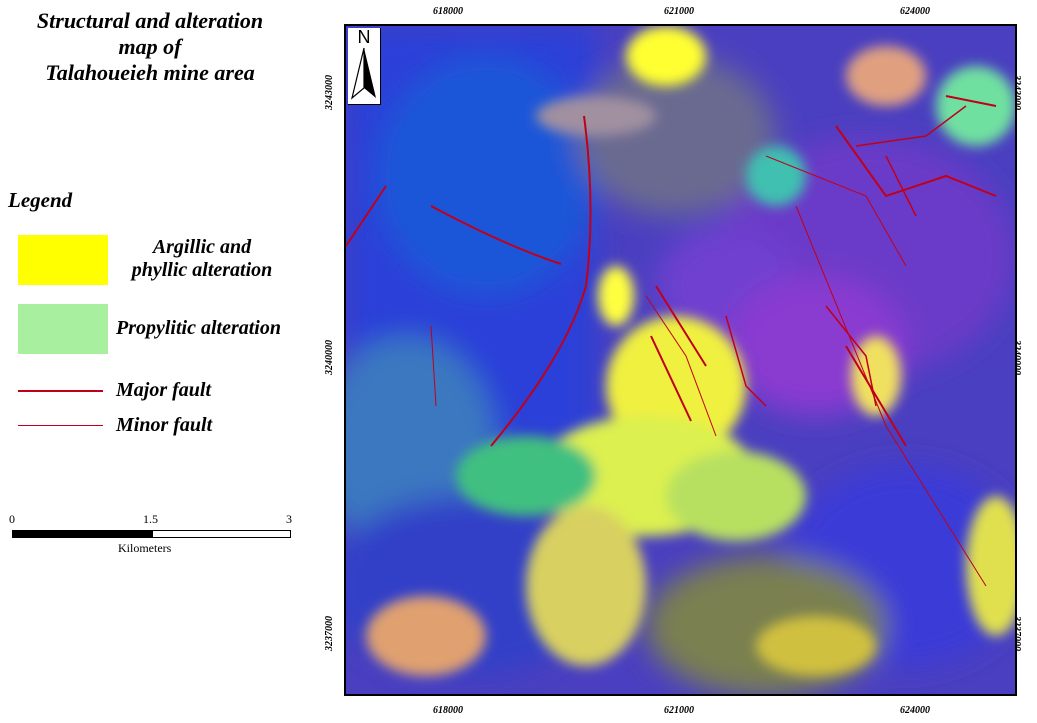  What do you see at coordinates (915, 710) in the screenshot?
I see `easting-bottom-3: 624000` at bounding box center [915, 710].